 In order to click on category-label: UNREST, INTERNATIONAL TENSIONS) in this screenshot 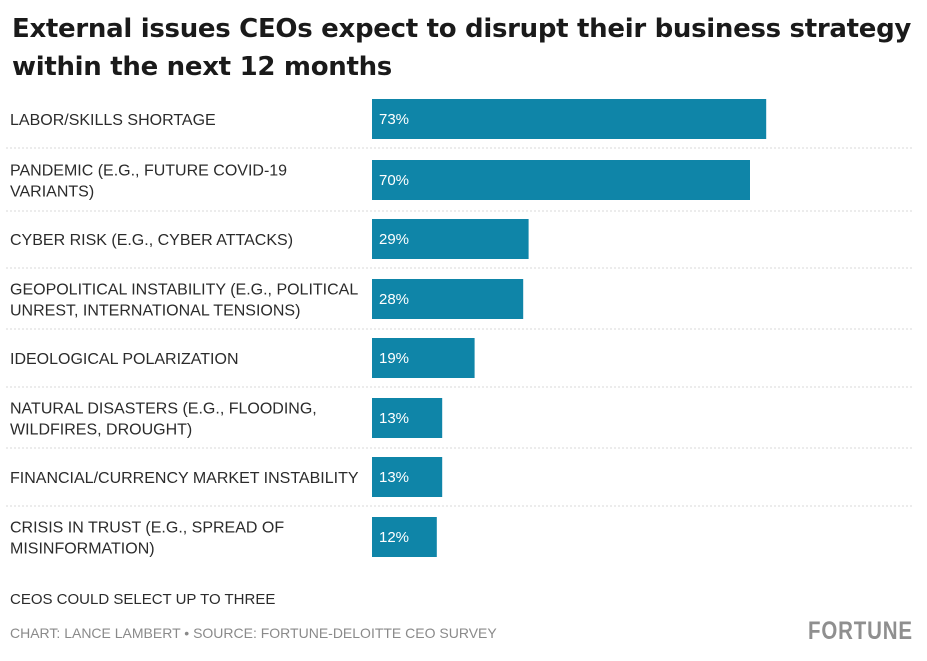, I will do `click(155, 311)`.